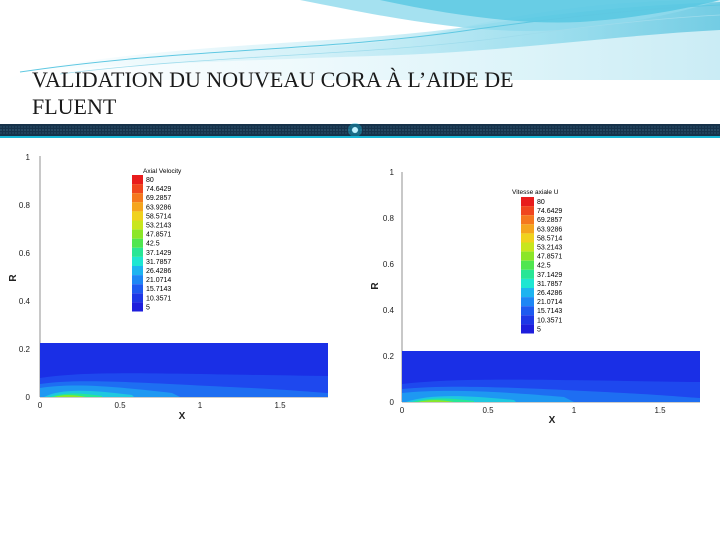 The height and width of the screenshot is (540, 720). Describe the element at coordinates (158, 235) in the screenshot. I see `left-legend-label: 47.8571` at that location.